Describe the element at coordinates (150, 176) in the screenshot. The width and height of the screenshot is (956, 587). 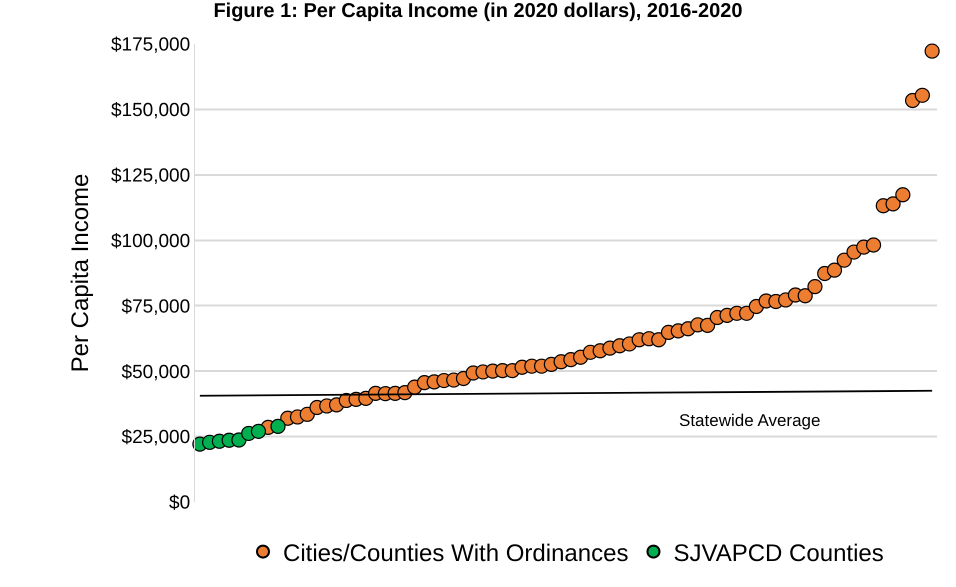
I see `y-tick-label: $125,000` at that location.